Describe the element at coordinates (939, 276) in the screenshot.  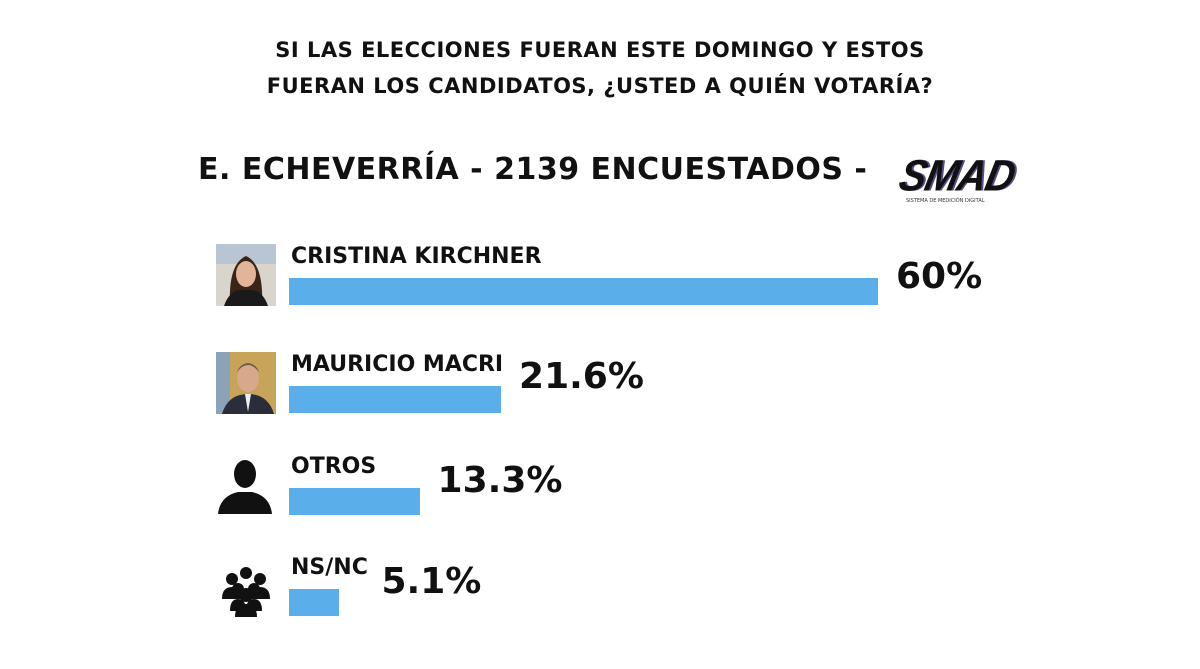
I see `value-label: 60%` at that location.